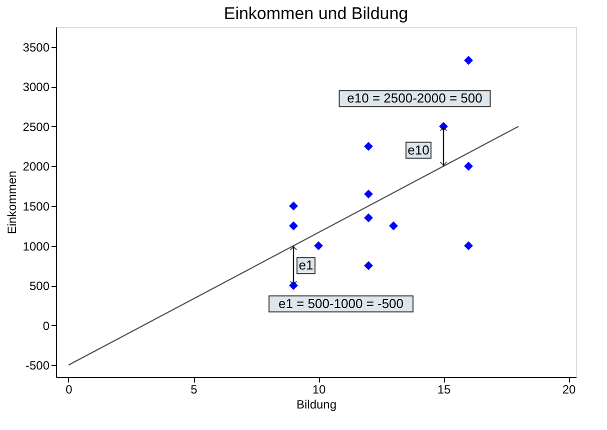 The height and width of the screenshot is (430, 607). What do you see at coordinates (316, 405) in the screenshot?
I see `x-axis-title: Bildung` at bounding box center [316, 405].